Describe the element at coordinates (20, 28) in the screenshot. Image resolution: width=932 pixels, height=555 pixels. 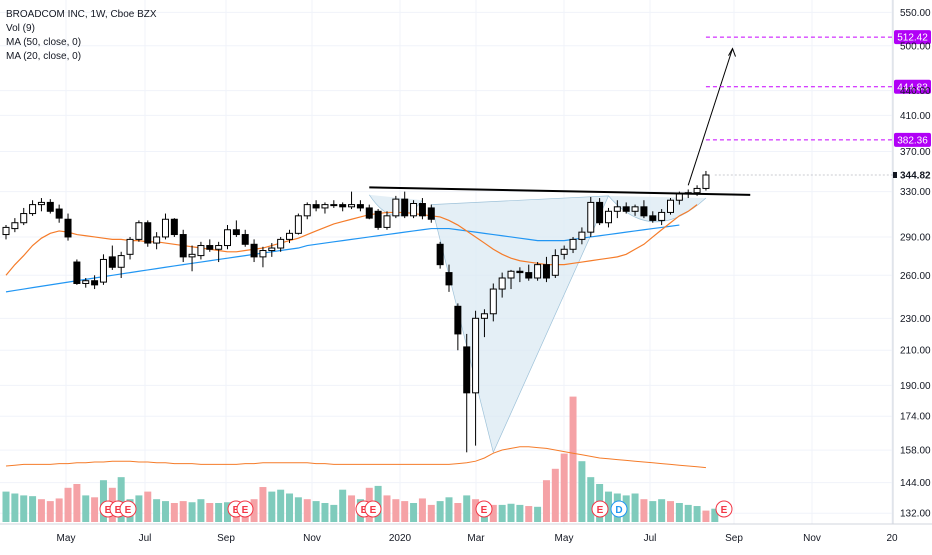
I see `legend-vol: Vol (9)` at that location.